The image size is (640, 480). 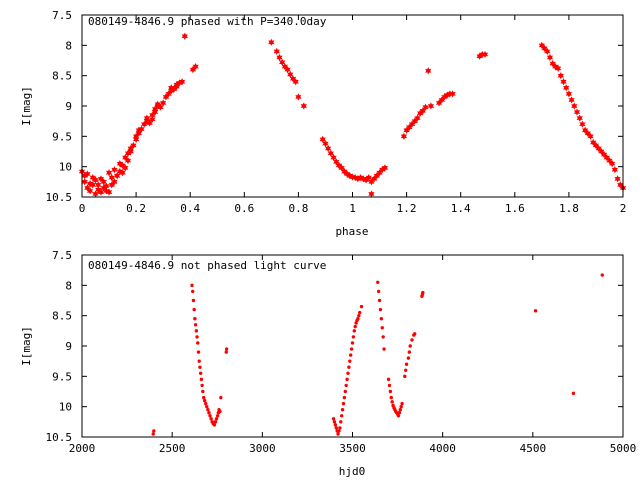 I want to click on unphased-y-tick-label: 7.5, so click(x=62, y=255).